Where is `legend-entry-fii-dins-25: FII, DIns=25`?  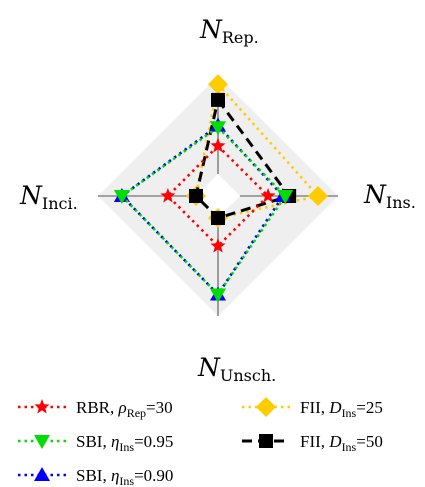 legend-entry-fii-dins-25: FII, DIns=25 is located at coordinates (312, 408).